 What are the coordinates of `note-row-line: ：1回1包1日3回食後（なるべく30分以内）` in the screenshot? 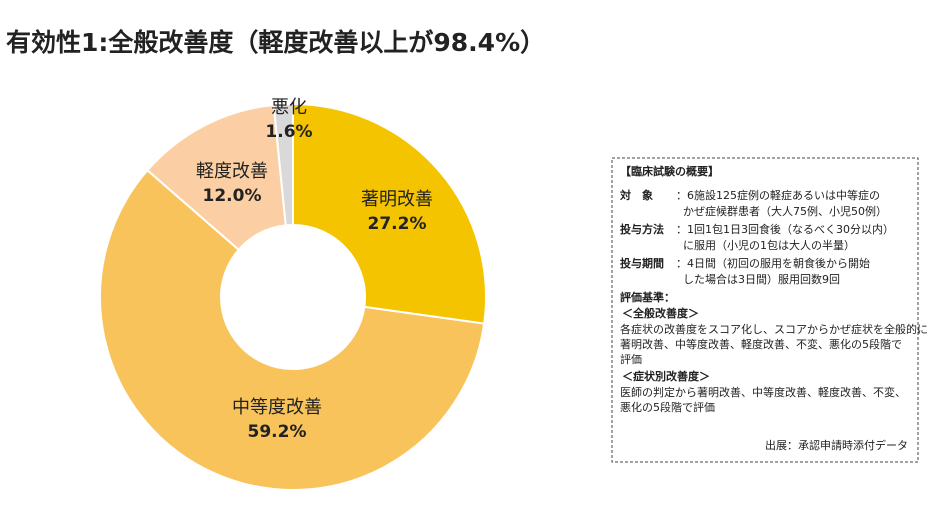 It's located at (785, 229).